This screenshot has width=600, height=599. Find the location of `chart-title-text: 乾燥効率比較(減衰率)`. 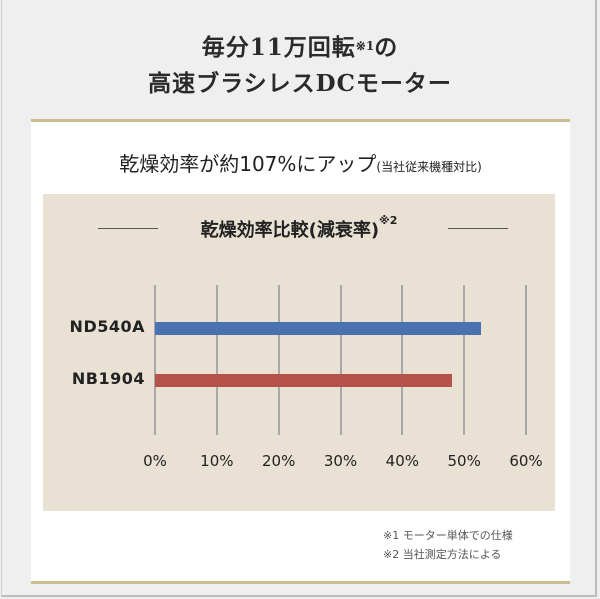

chart-title-text: 乾燥効率比較(減衰率) is located at coordinates (290, 230).